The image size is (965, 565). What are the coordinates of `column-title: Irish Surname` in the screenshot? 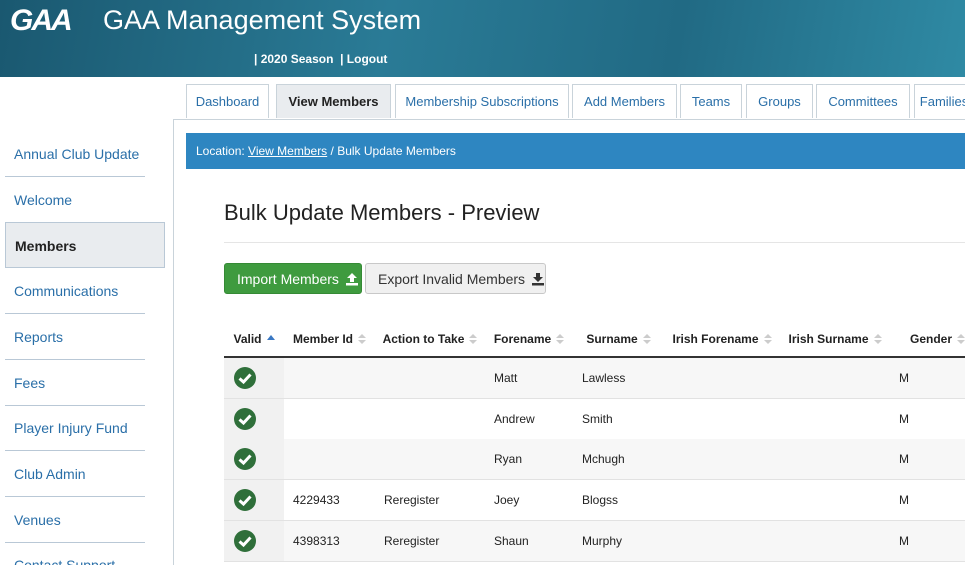 It's located at (828, 339).